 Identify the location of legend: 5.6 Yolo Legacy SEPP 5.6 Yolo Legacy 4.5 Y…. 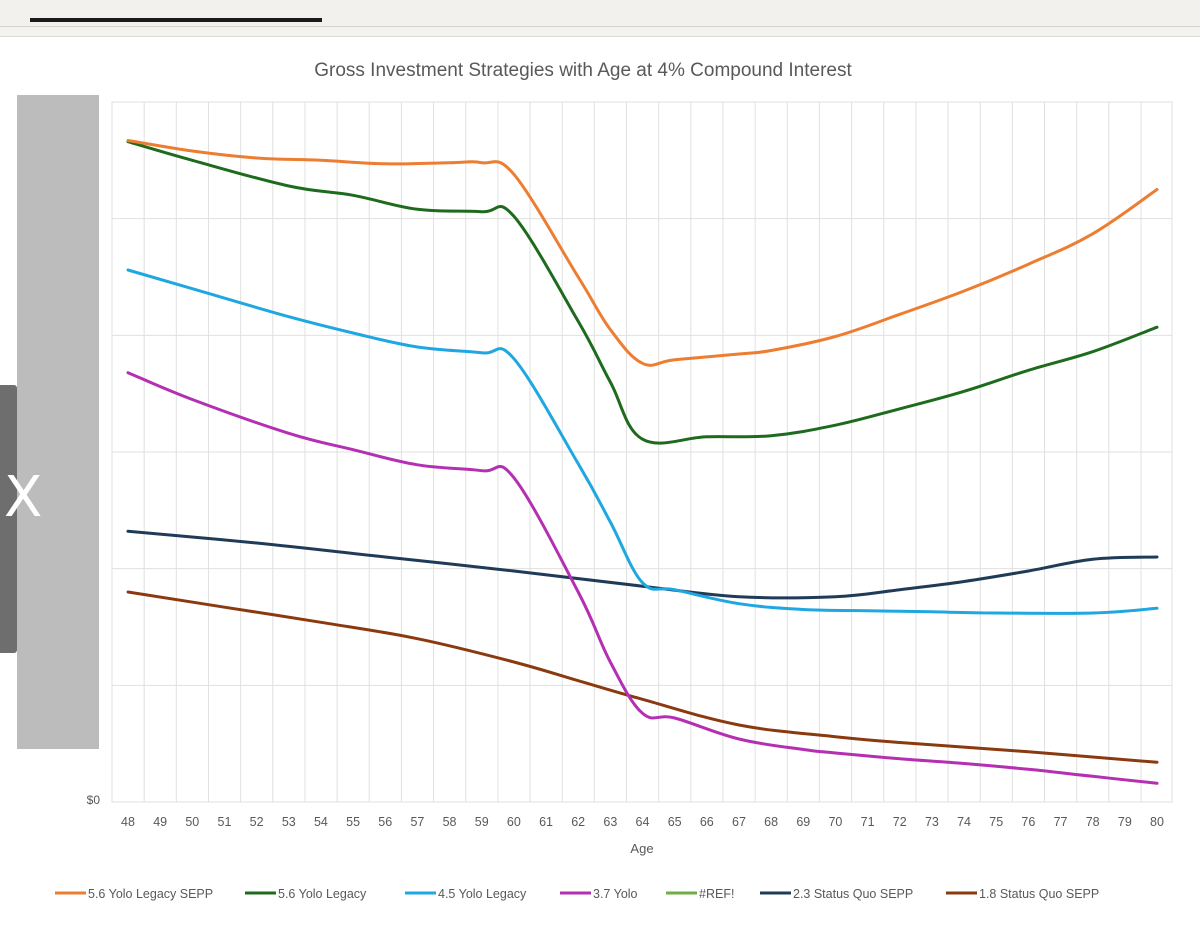
(577, 894).